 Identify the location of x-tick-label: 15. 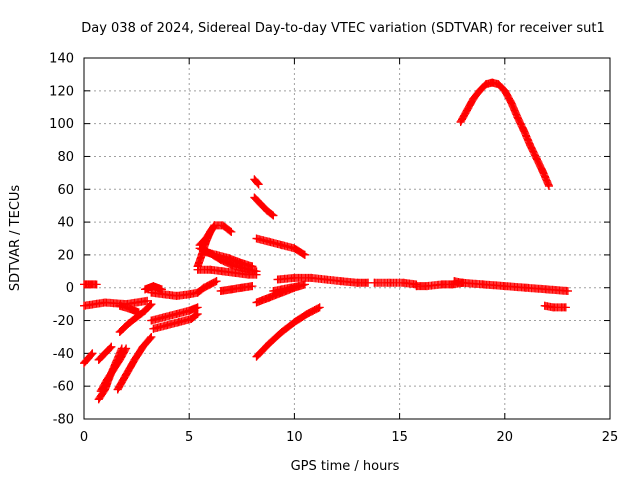
(399, 437).